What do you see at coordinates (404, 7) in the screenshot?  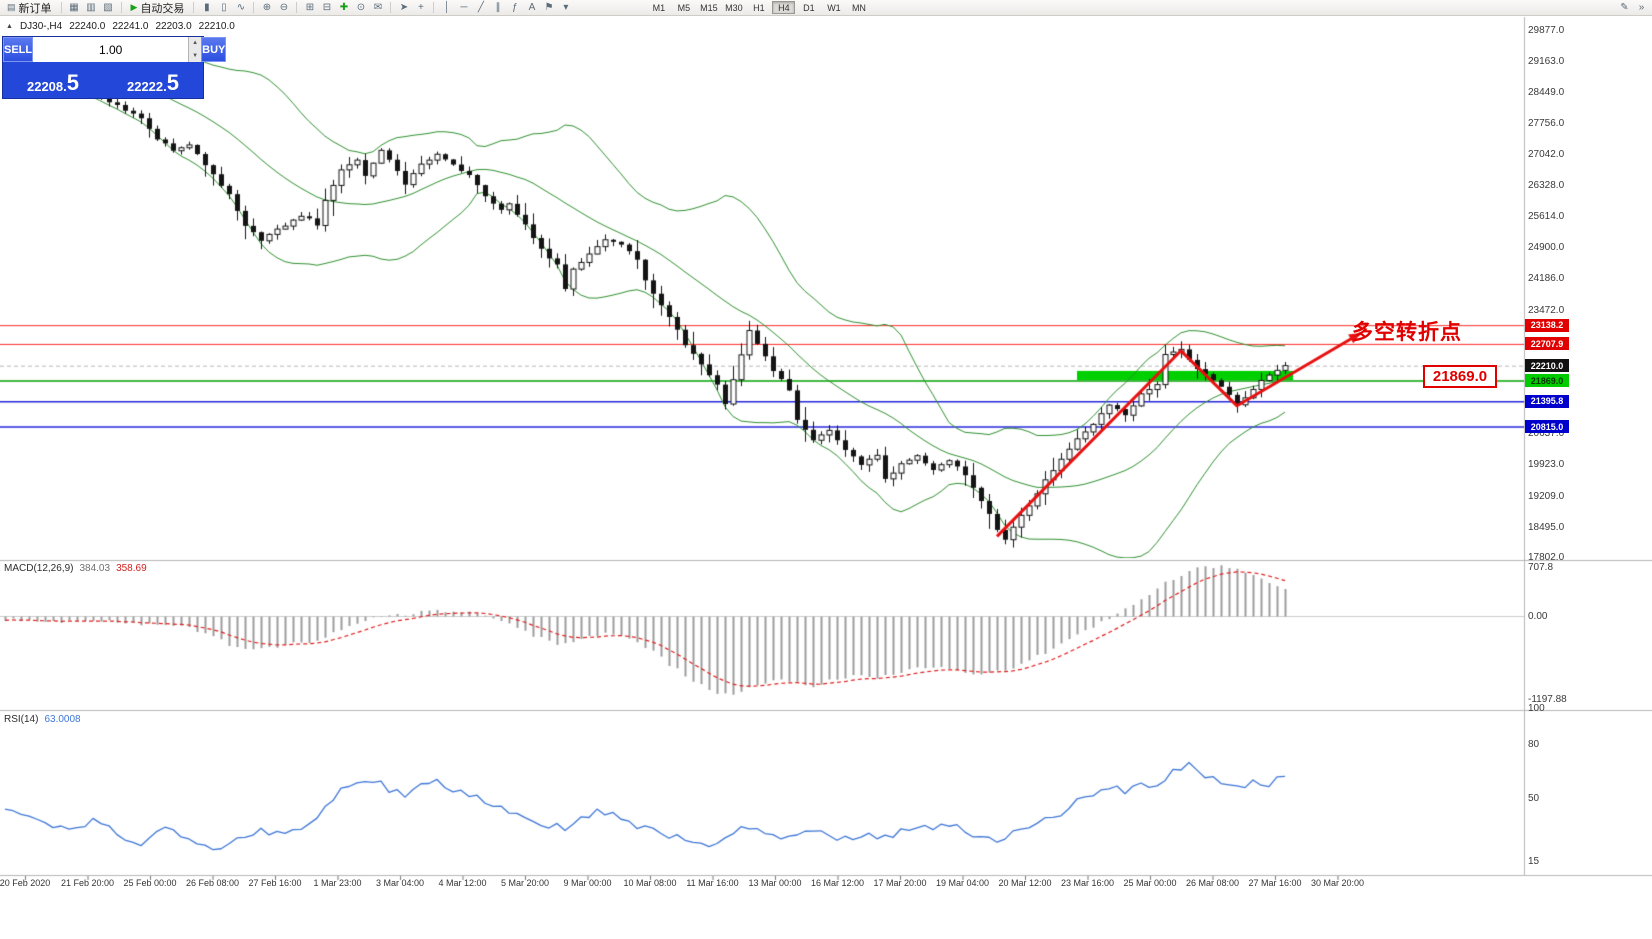 I see `cursor-icon: ➤` at bounding box center [404, 7].